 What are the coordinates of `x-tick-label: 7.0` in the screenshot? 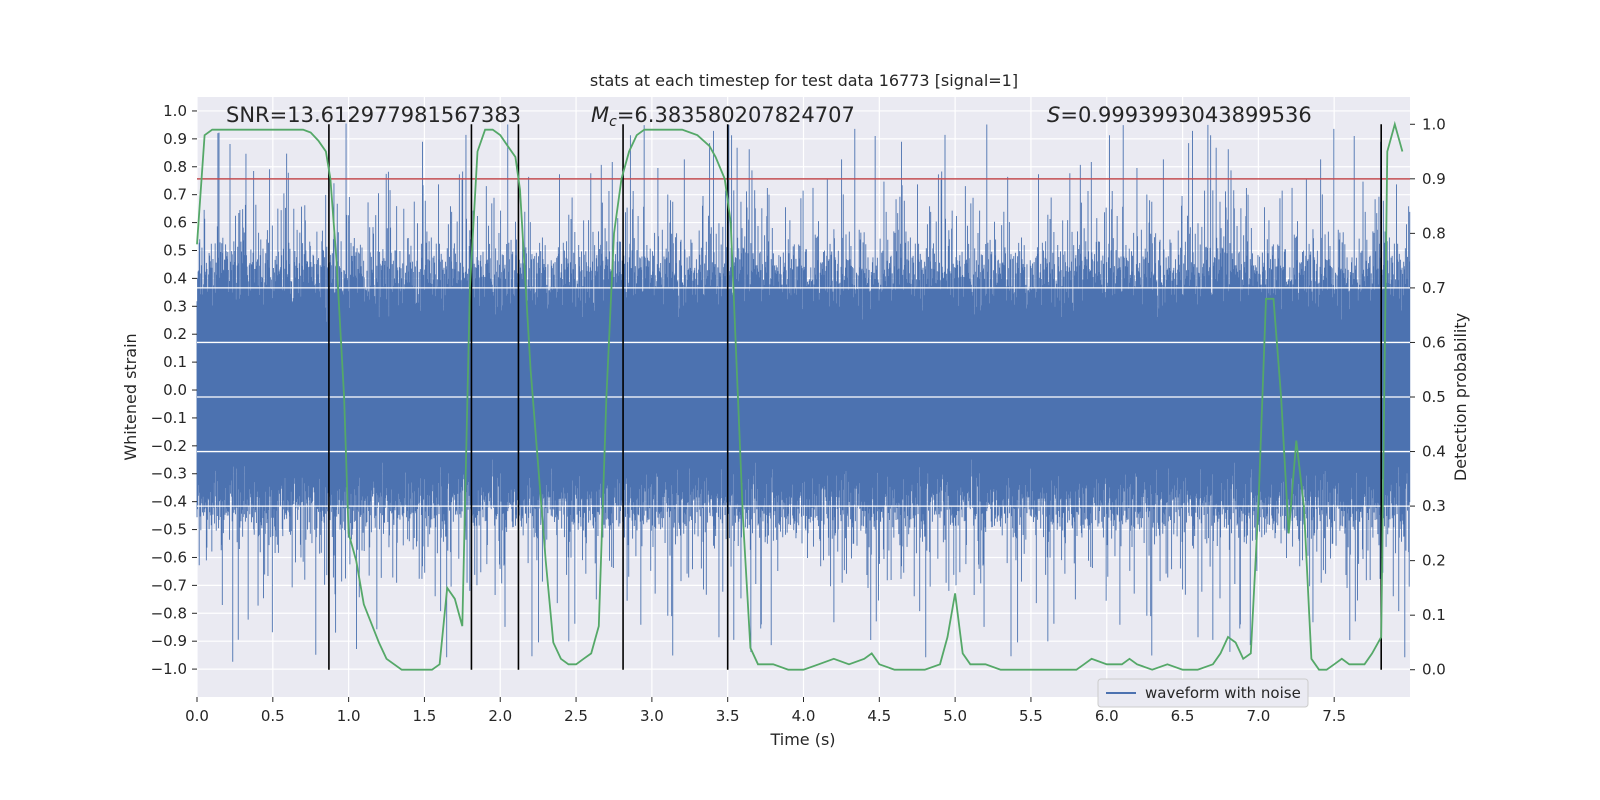 It's located at (1258, 716).